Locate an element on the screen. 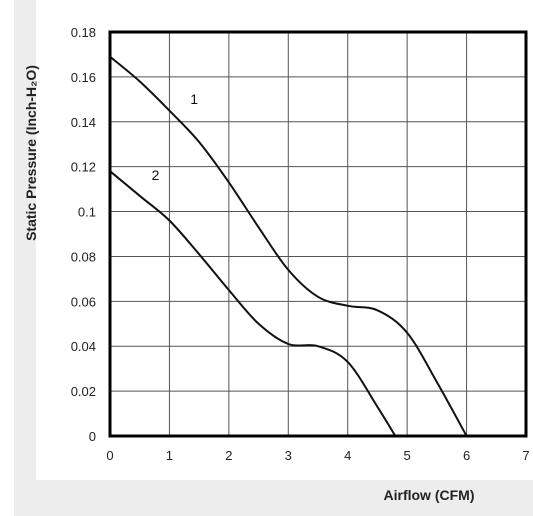 Image resolution: width=533 pixels, height=516 pixels. y-tick-label: 0.18 is located at coordinates (83, 32).